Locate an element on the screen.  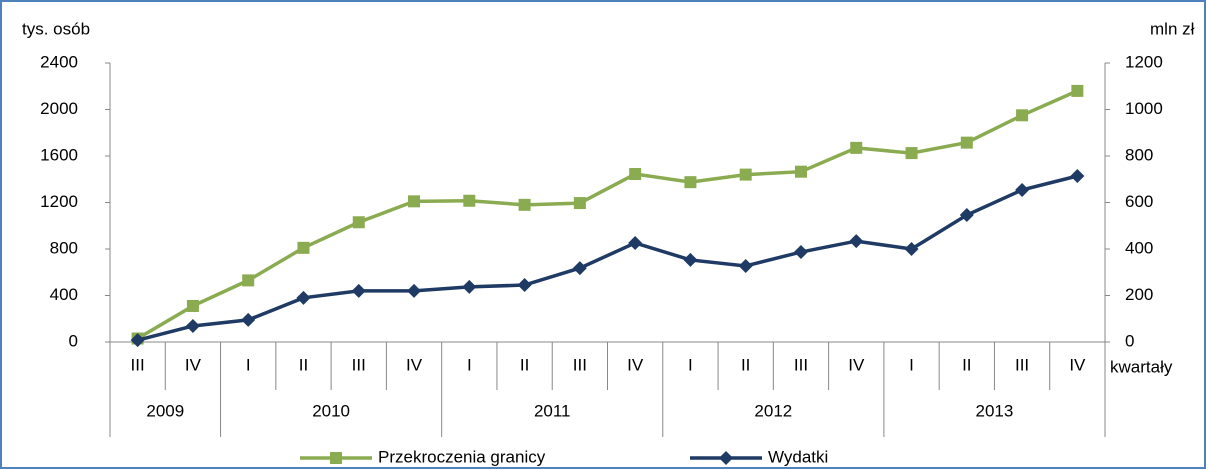
y2-axis-label: mln zł is located at coordinates (1172, 28).